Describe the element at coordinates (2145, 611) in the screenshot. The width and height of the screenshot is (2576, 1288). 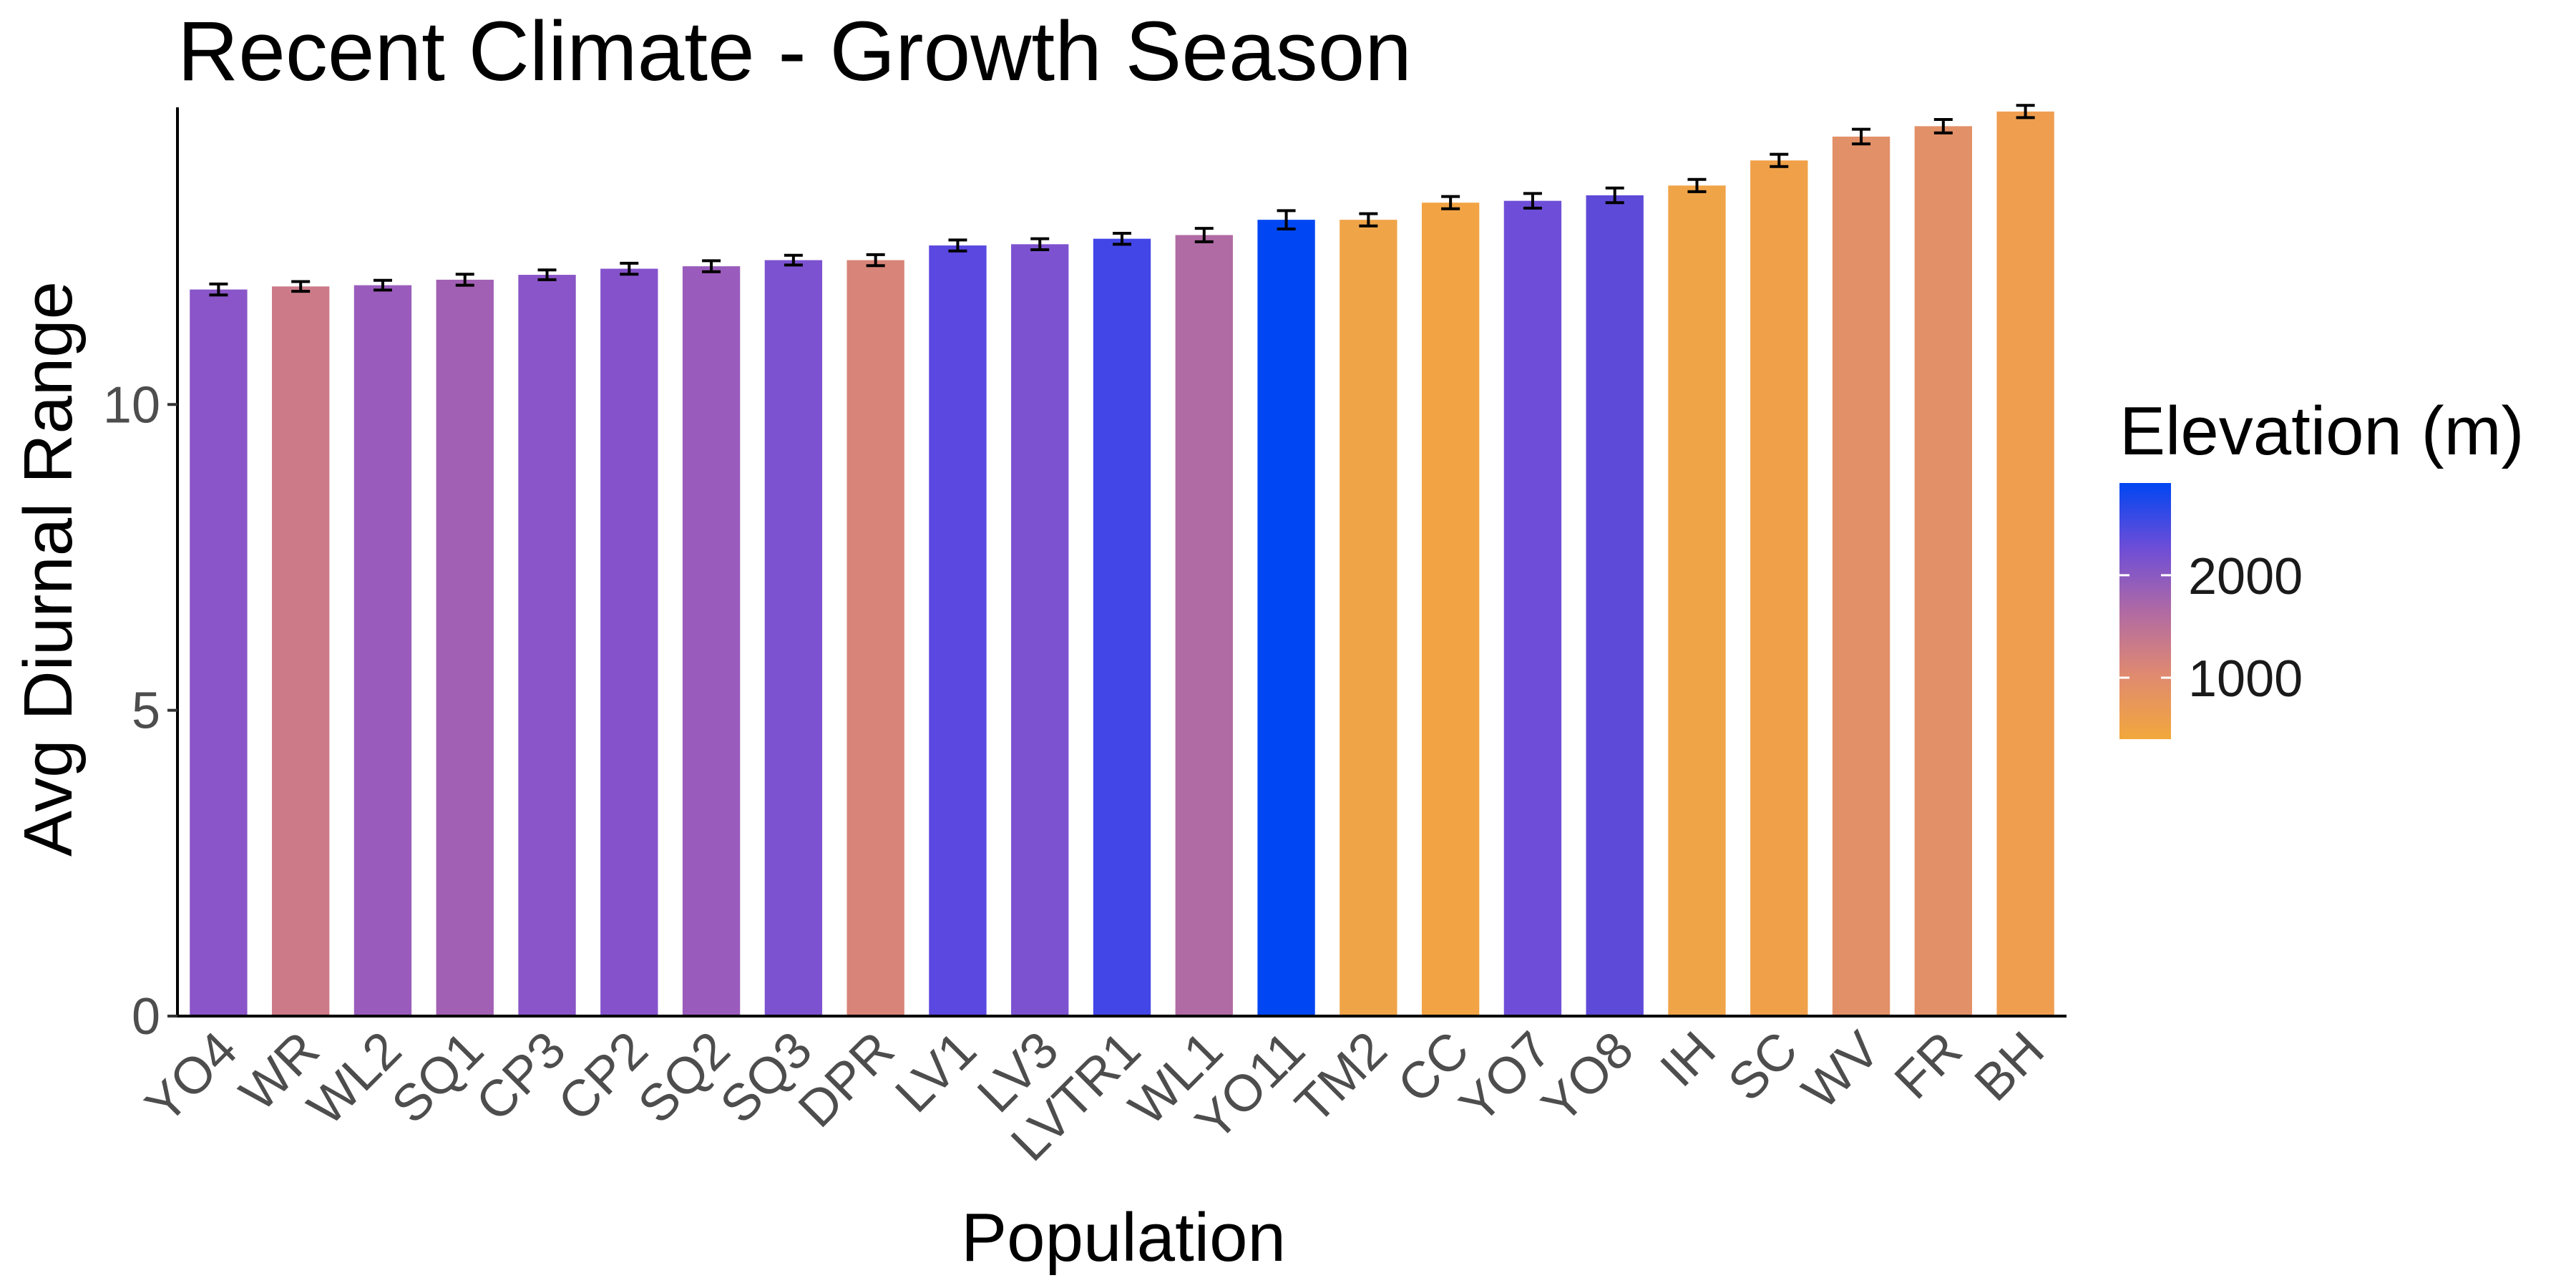
I see `legend-colorbar` at that location.